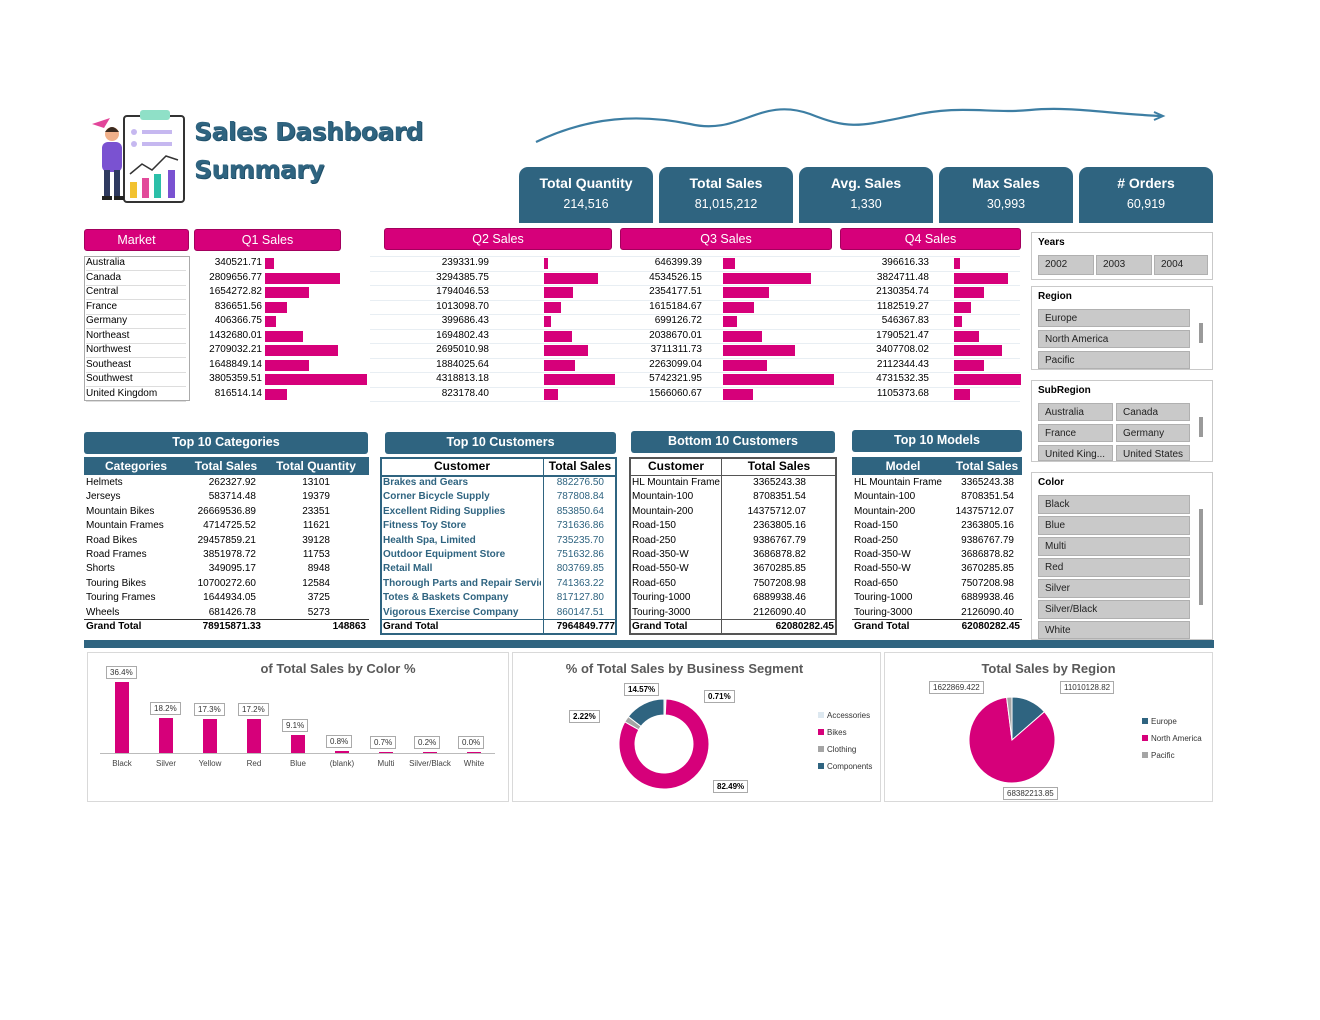 This screenshot has height=1020, width=1320. Describe the element at coordinates (1075, 433) in the screenshot. I see `subregion-france-button: France` at that location.